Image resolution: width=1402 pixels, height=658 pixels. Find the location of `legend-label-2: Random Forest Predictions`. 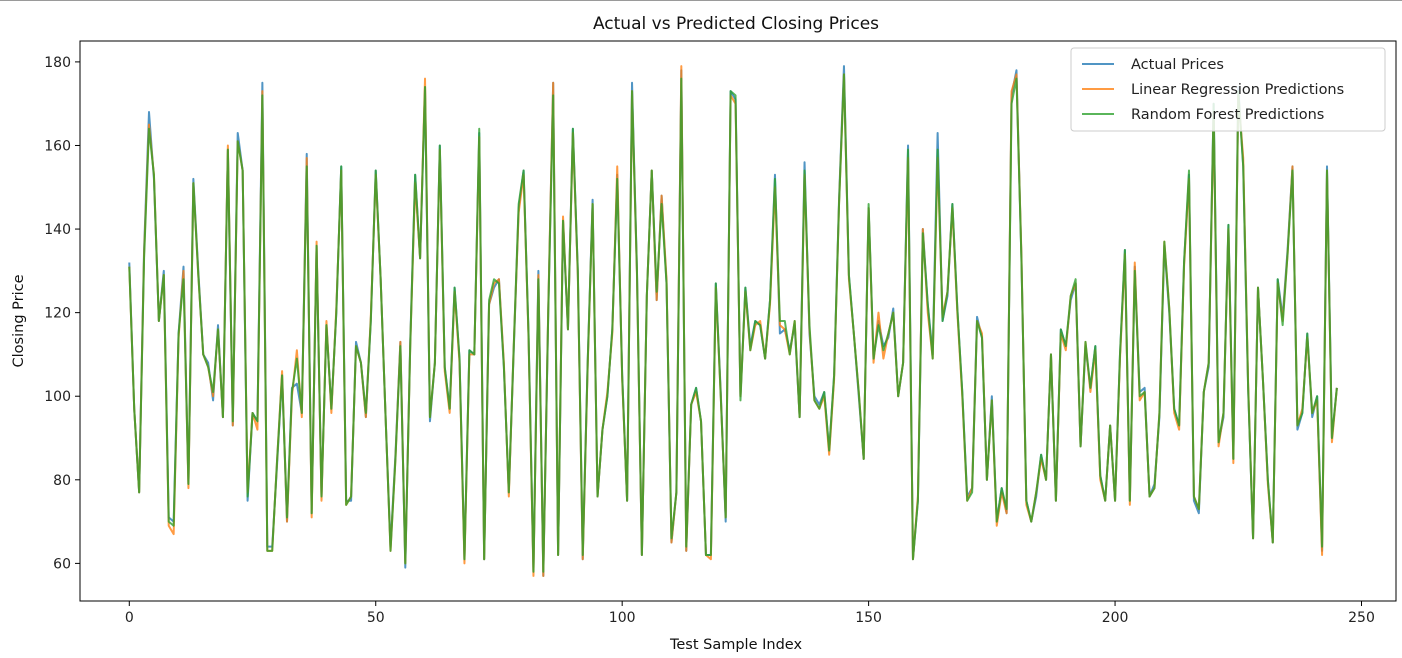

legend-label-2: Random Forest Predictions is located at coordinates (1227, 115).